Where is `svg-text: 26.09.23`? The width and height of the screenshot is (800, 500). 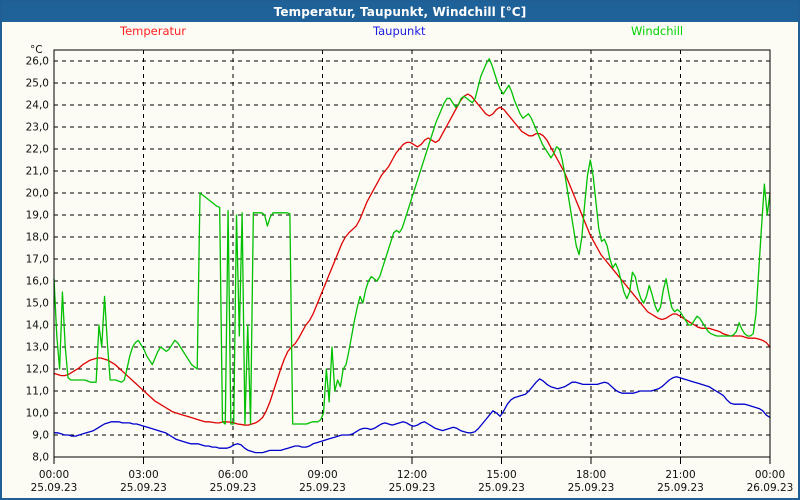
svg-text: 26.09.23 is located at coordinates (770, 488).